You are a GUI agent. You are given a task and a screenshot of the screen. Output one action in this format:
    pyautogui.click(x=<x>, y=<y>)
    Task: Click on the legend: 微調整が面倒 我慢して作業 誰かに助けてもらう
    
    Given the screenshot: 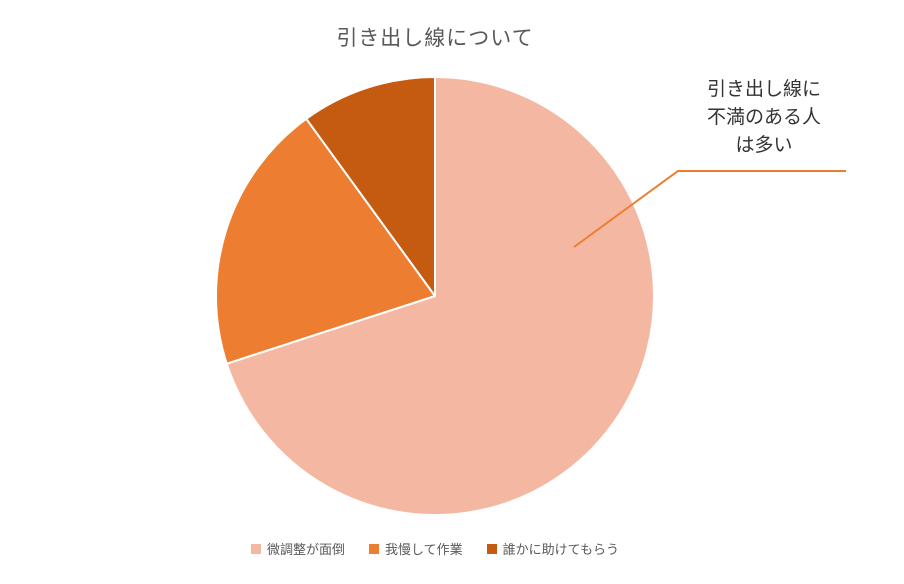 What is the action you would take?
    pyautogui.click(x=435, y=548)
    